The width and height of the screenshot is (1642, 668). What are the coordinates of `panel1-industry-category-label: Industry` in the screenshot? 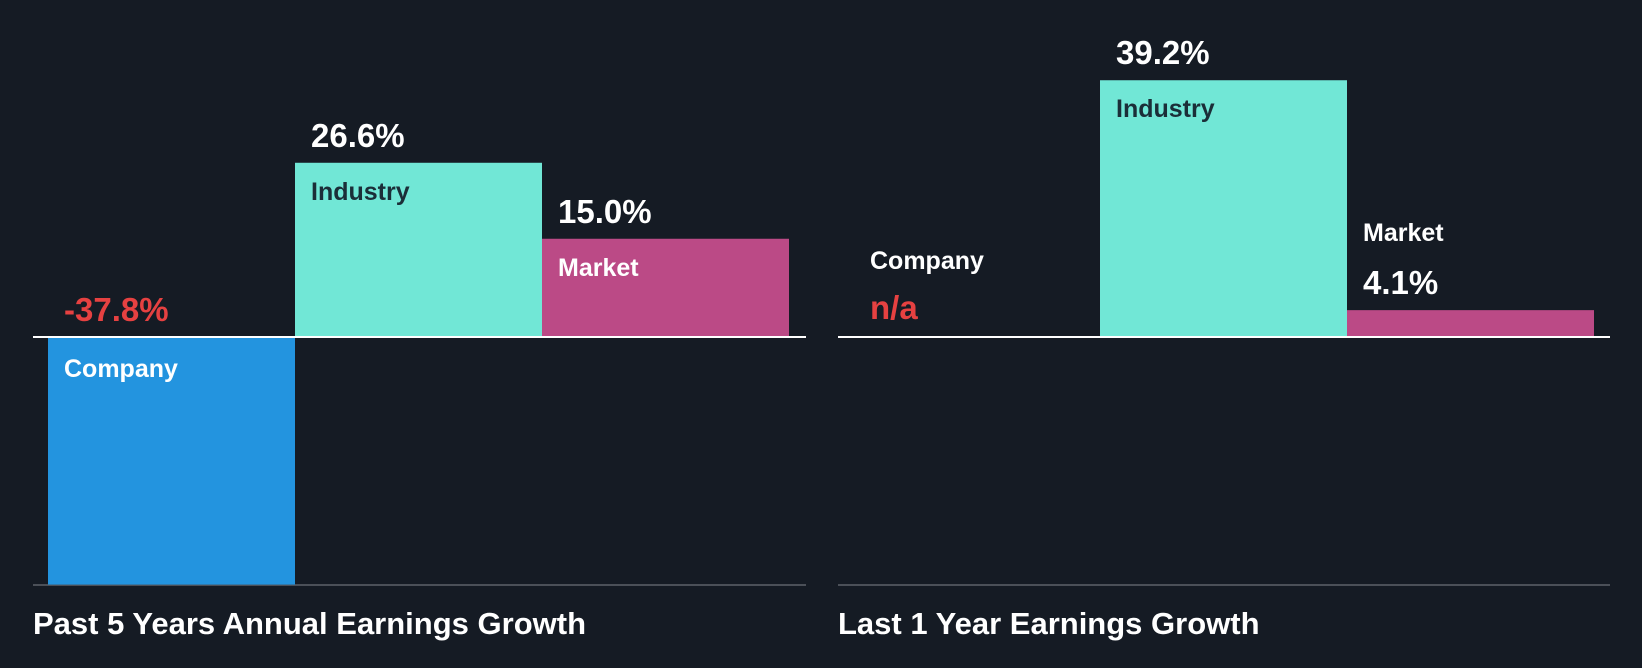 It's located at (360, 192).